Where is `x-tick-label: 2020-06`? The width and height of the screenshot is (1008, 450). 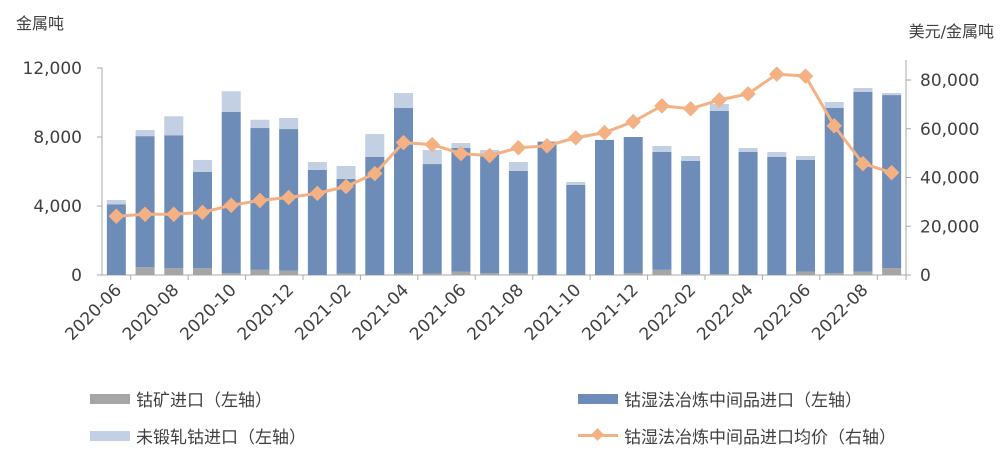 x-tick-label: 2020-06 is located at coordinates (94, 312).